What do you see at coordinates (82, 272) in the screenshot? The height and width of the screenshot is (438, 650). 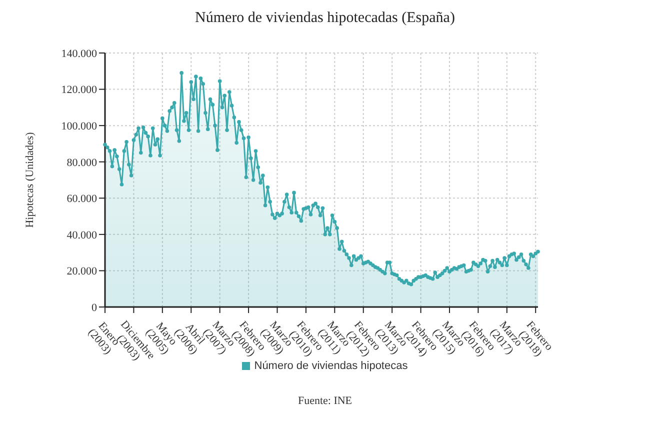 I see `y-tick-label: 20.000` at bounding box center [82, 272].